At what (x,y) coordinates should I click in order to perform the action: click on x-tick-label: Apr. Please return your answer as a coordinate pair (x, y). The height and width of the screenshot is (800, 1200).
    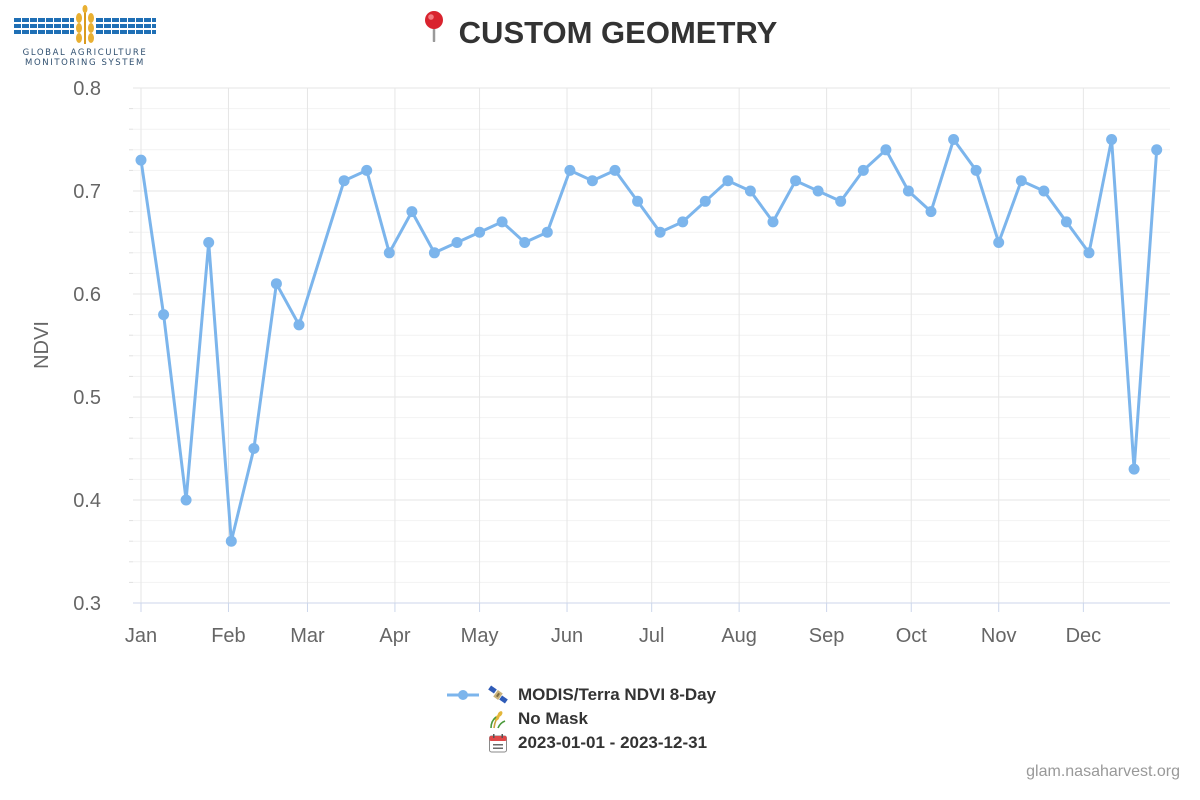
    Looking at the image, I should click on (394, 636).